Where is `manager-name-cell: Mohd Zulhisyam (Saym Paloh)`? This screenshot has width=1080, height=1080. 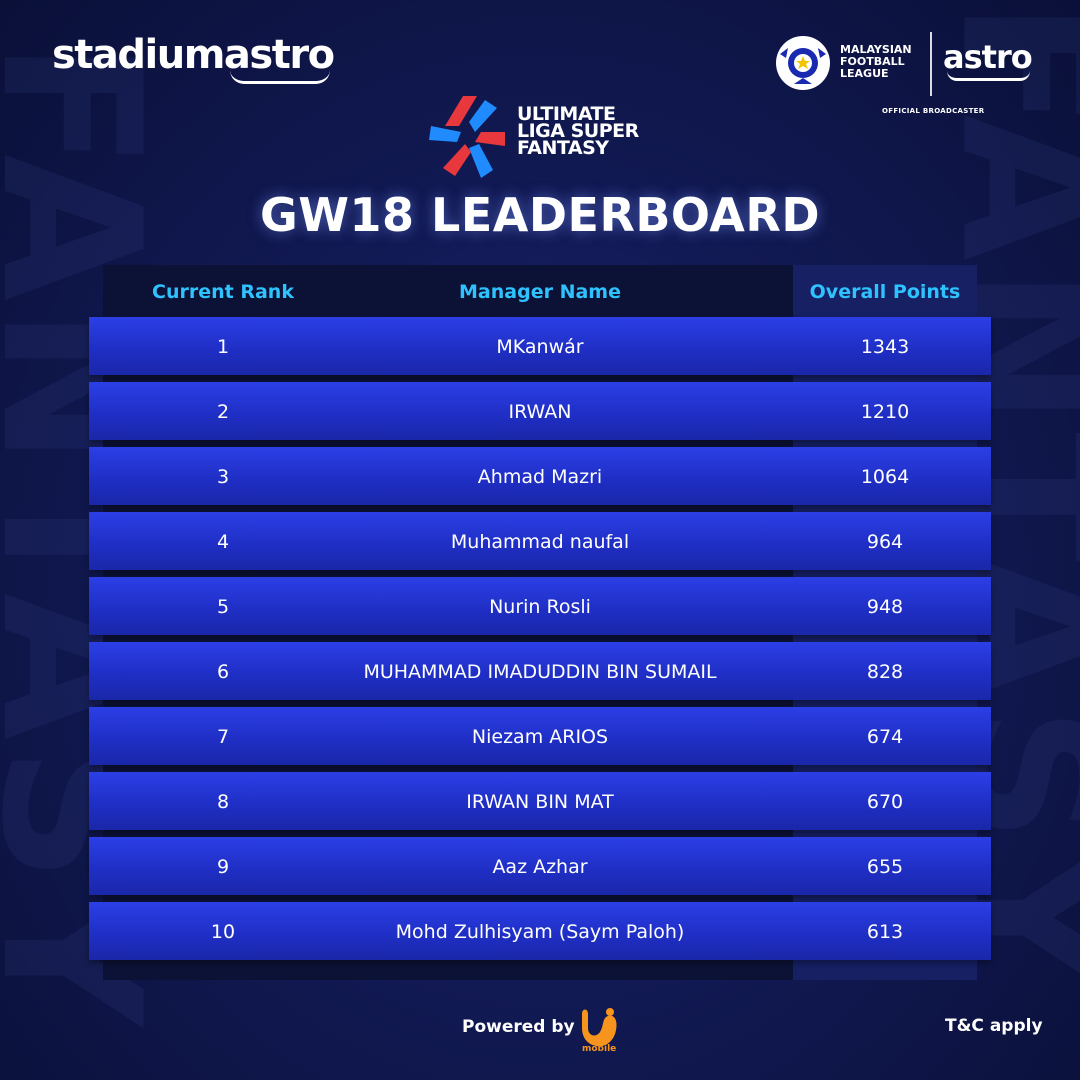 manager-name-cell: Mohd Zulhisyam (Saym Paloh) is located at coordinates (540, 932).